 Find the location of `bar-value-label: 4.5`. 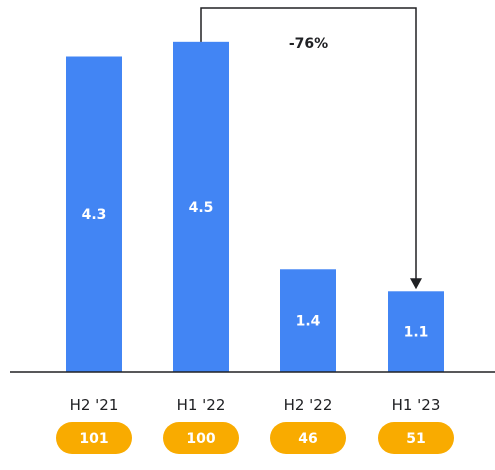

bar-value-label: 4.5 is located at coordinates (201, 208).